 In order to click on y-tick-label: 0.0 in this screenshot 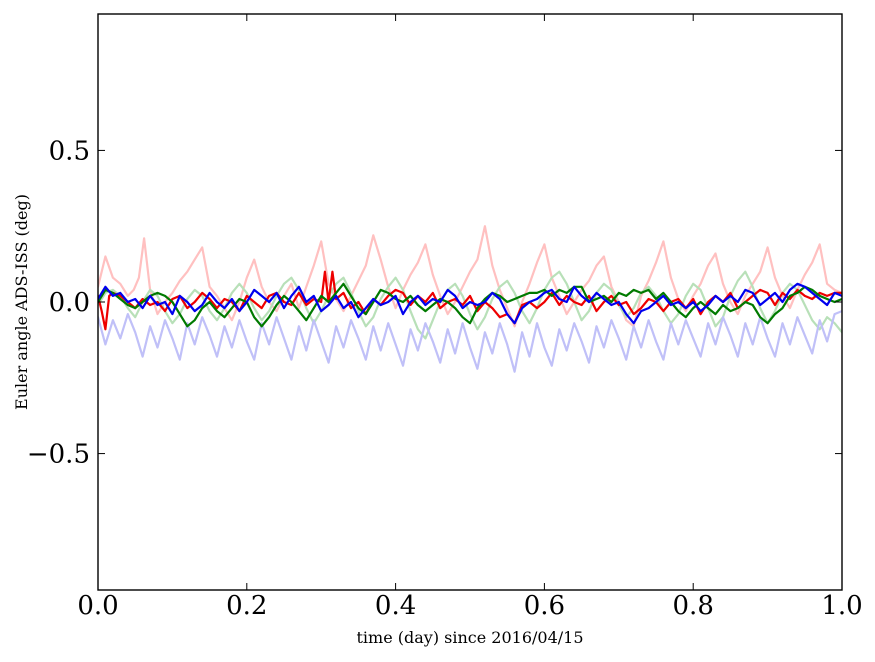, I will do `click(69, 303)`.